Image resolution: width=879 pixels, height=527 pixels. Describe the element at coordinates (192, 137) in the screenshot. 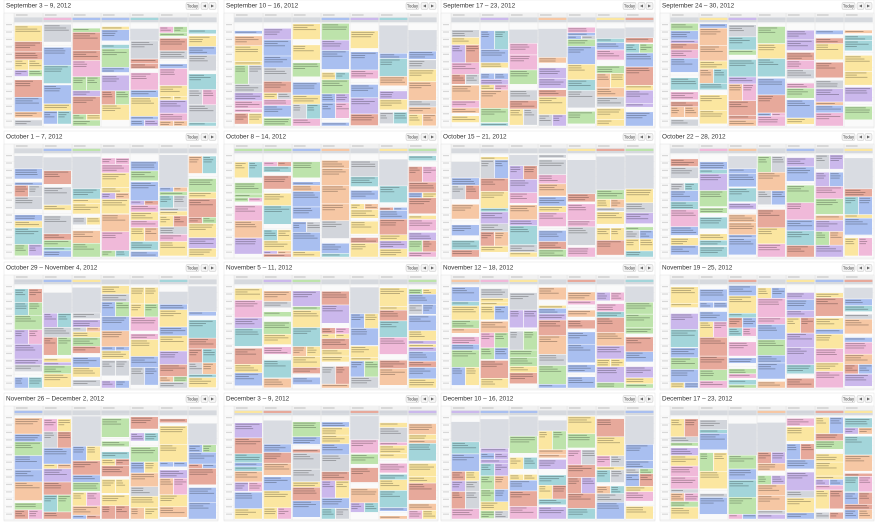

I see `today-button` at that location.